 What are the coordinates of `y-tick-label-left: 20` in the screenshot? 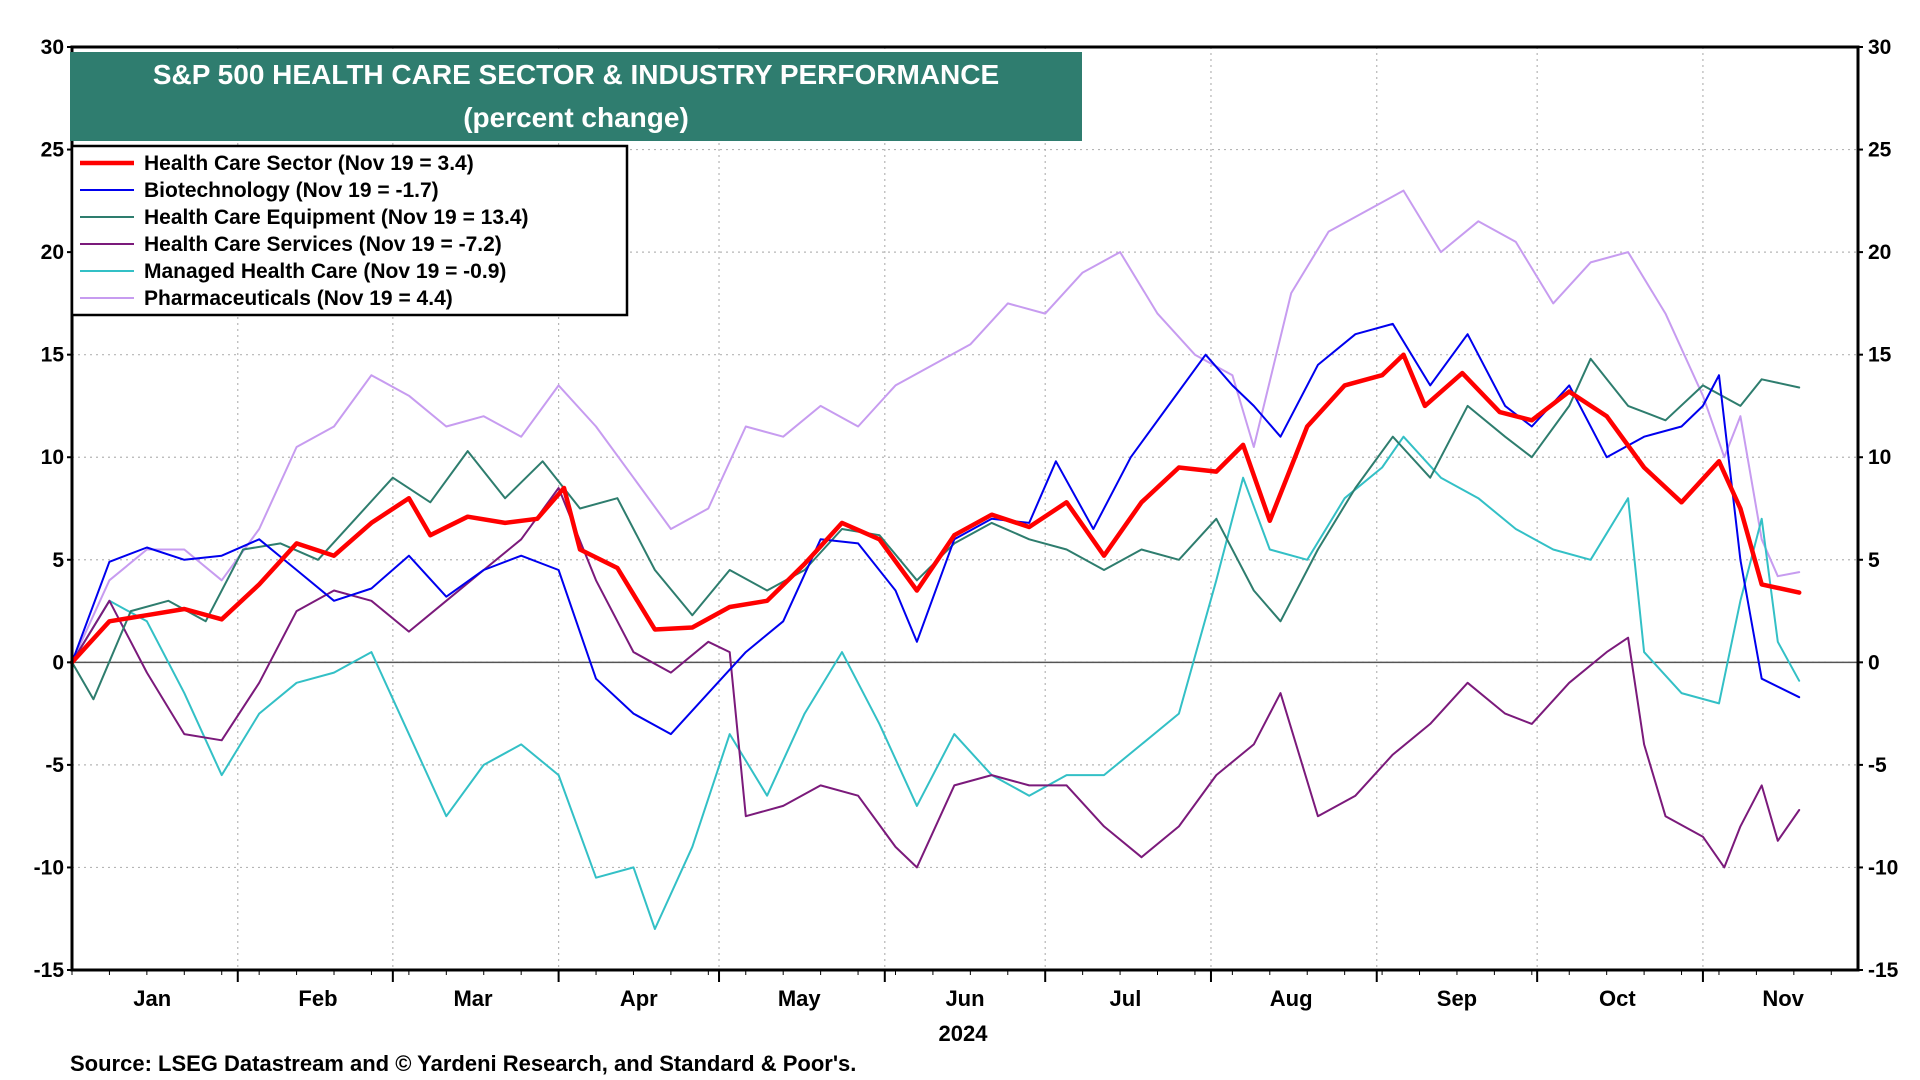 It's located at (52, 252).